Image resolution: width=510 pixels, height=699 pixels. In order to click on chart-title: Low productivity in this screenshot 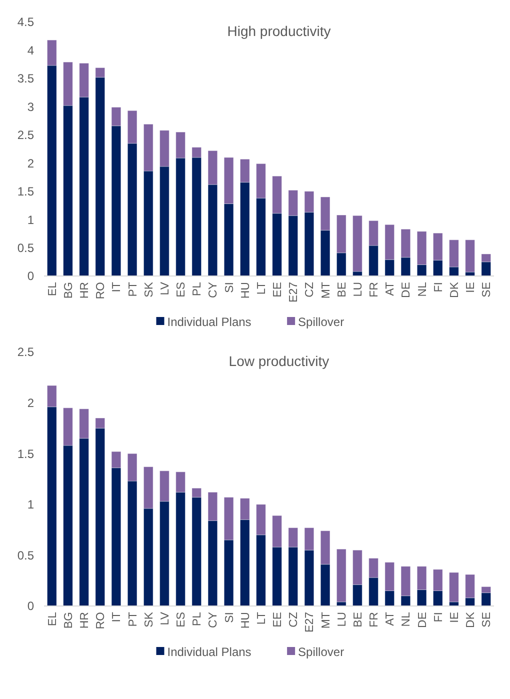, I will do `click(279, 361)`.